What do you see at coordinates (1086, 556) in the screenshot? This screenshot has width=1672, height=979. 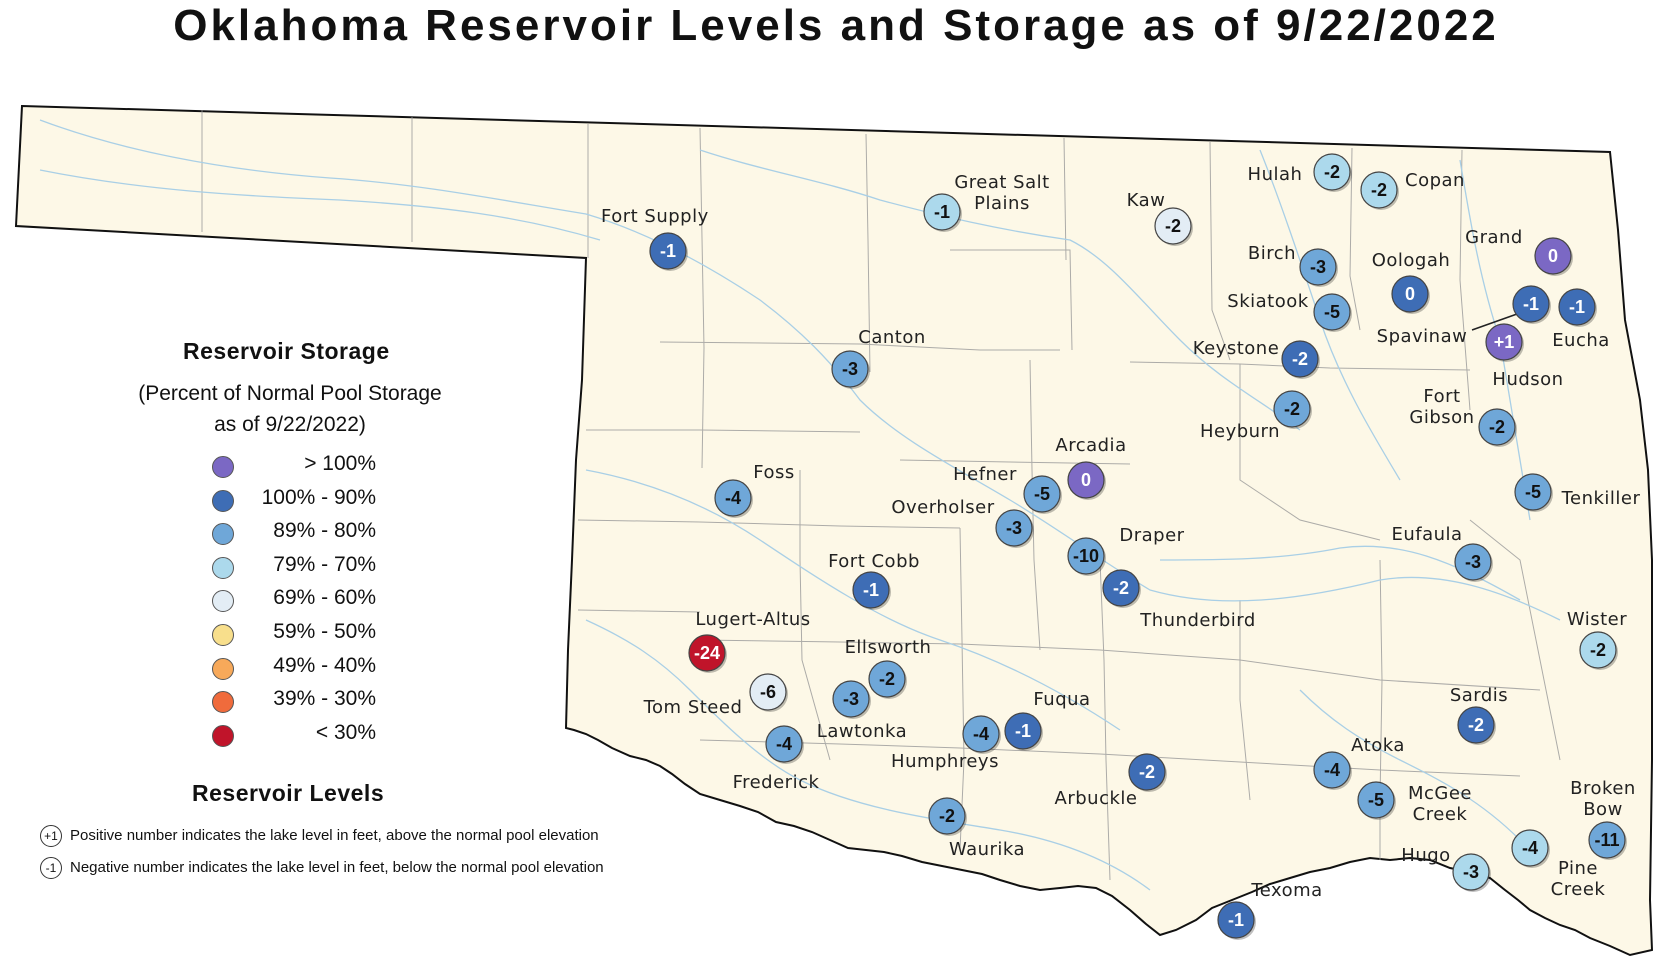 I see `reservoir-level: -10` at bounding box center [1086, 556].